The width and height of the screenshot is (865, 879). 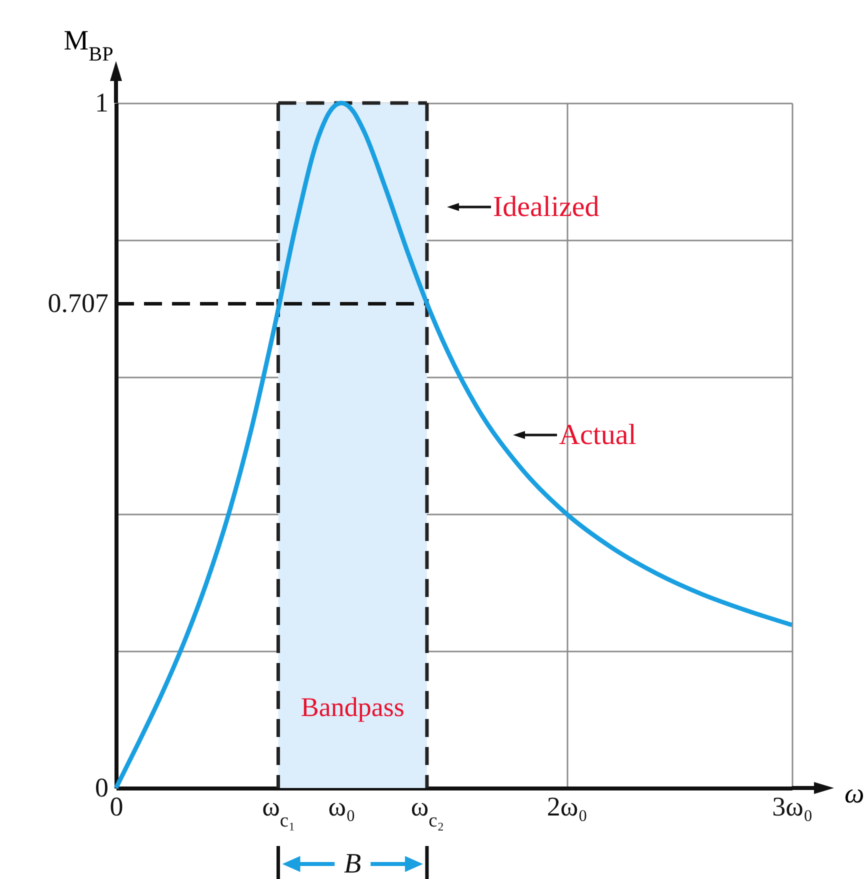 I want to click on x-tick-label: ω$_{c₁}$, so click(x=279, y=811).